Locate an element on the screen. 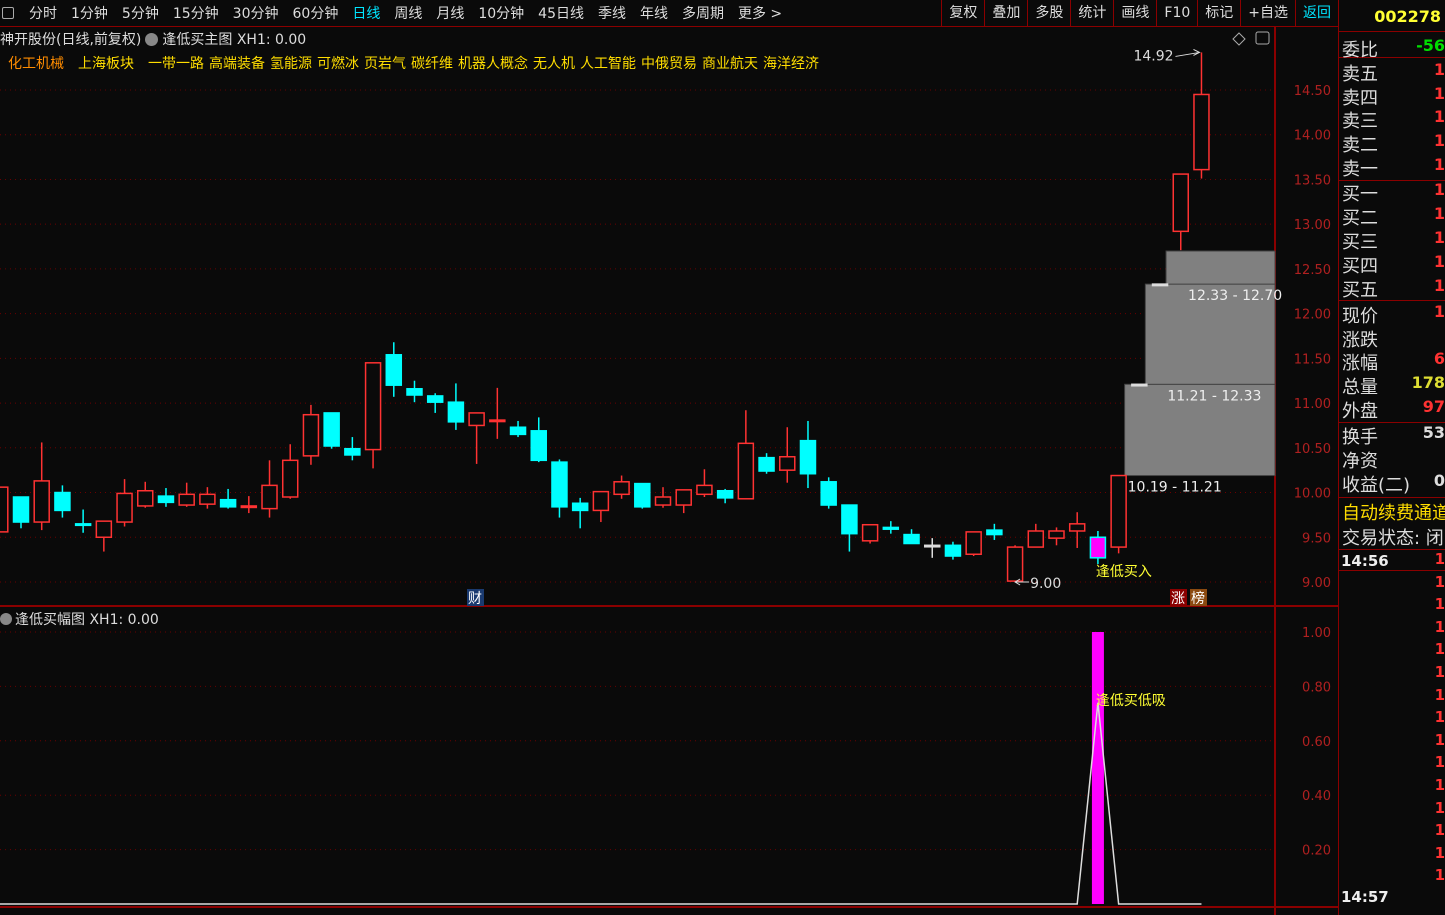 This screenshot has height=915, width=1445. finance-badge-text: 财 is located at coordinates (475, 599).